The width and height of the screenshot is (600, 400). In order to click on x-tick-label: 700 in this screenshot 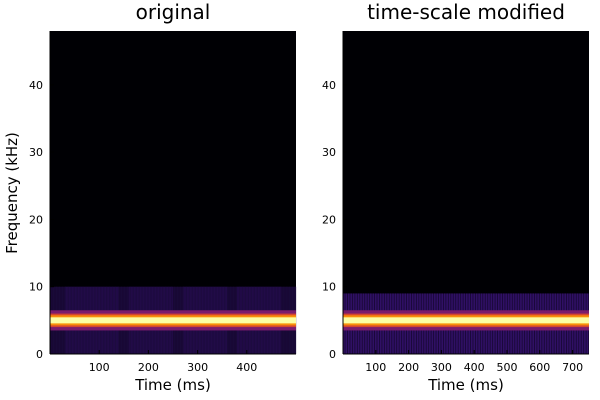, I will do `click(572, 367)`.